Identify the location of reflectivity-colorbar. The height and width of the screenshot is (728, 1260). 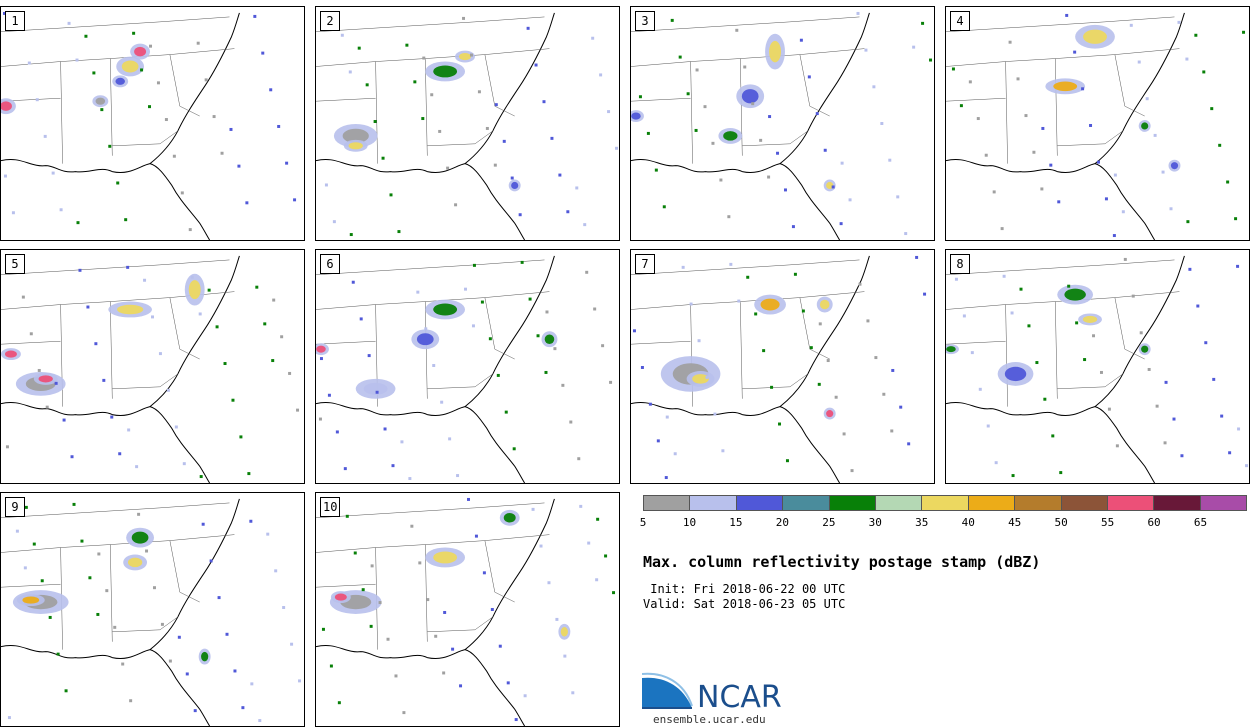
(945, 503).